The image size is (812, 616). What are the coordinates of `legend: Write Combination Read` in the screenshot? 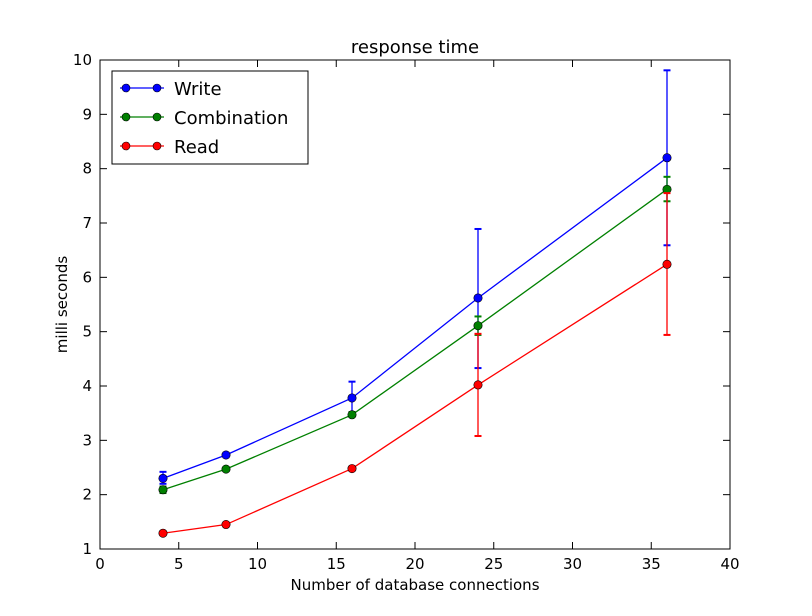 It's located at (210, 117).